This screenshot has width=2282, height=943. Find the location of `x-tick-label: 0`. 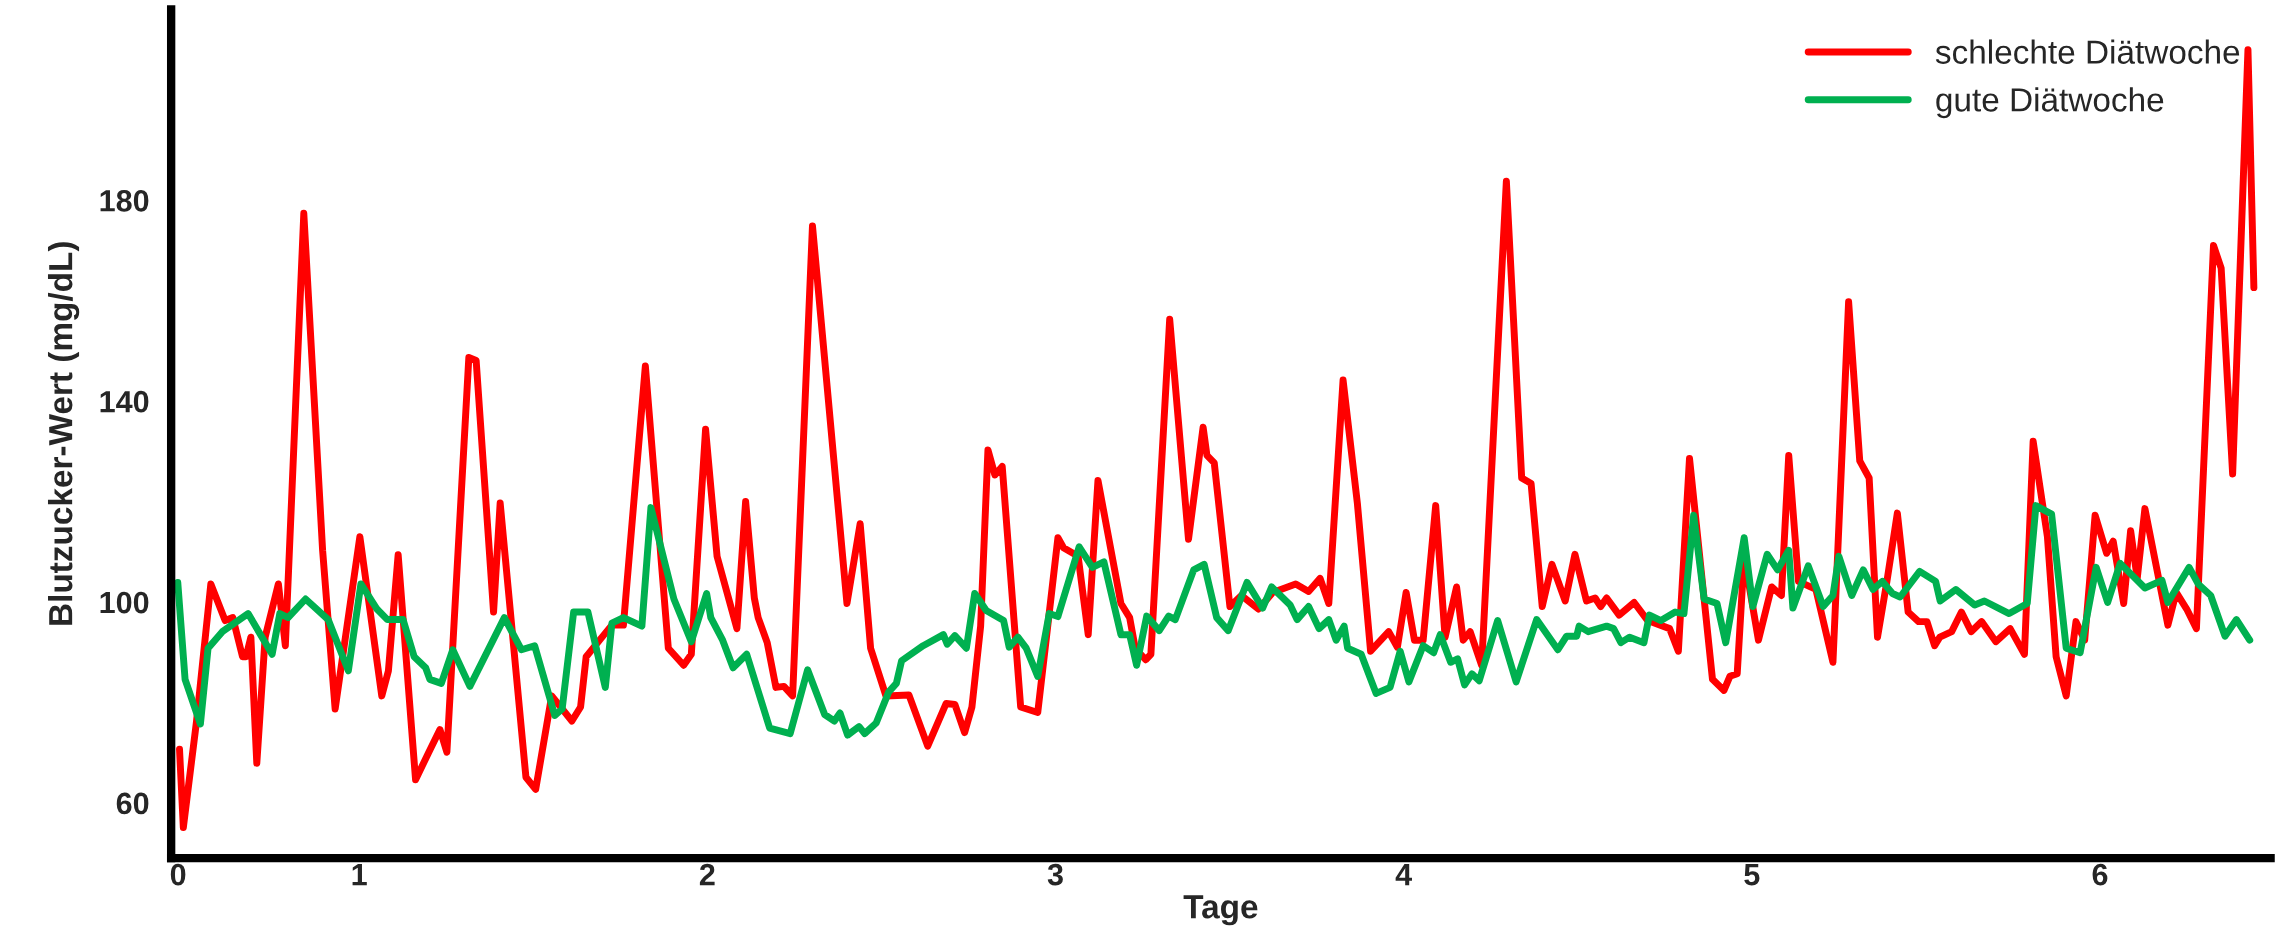

x-tick-label: 0 is located at coordinates (178, 874).